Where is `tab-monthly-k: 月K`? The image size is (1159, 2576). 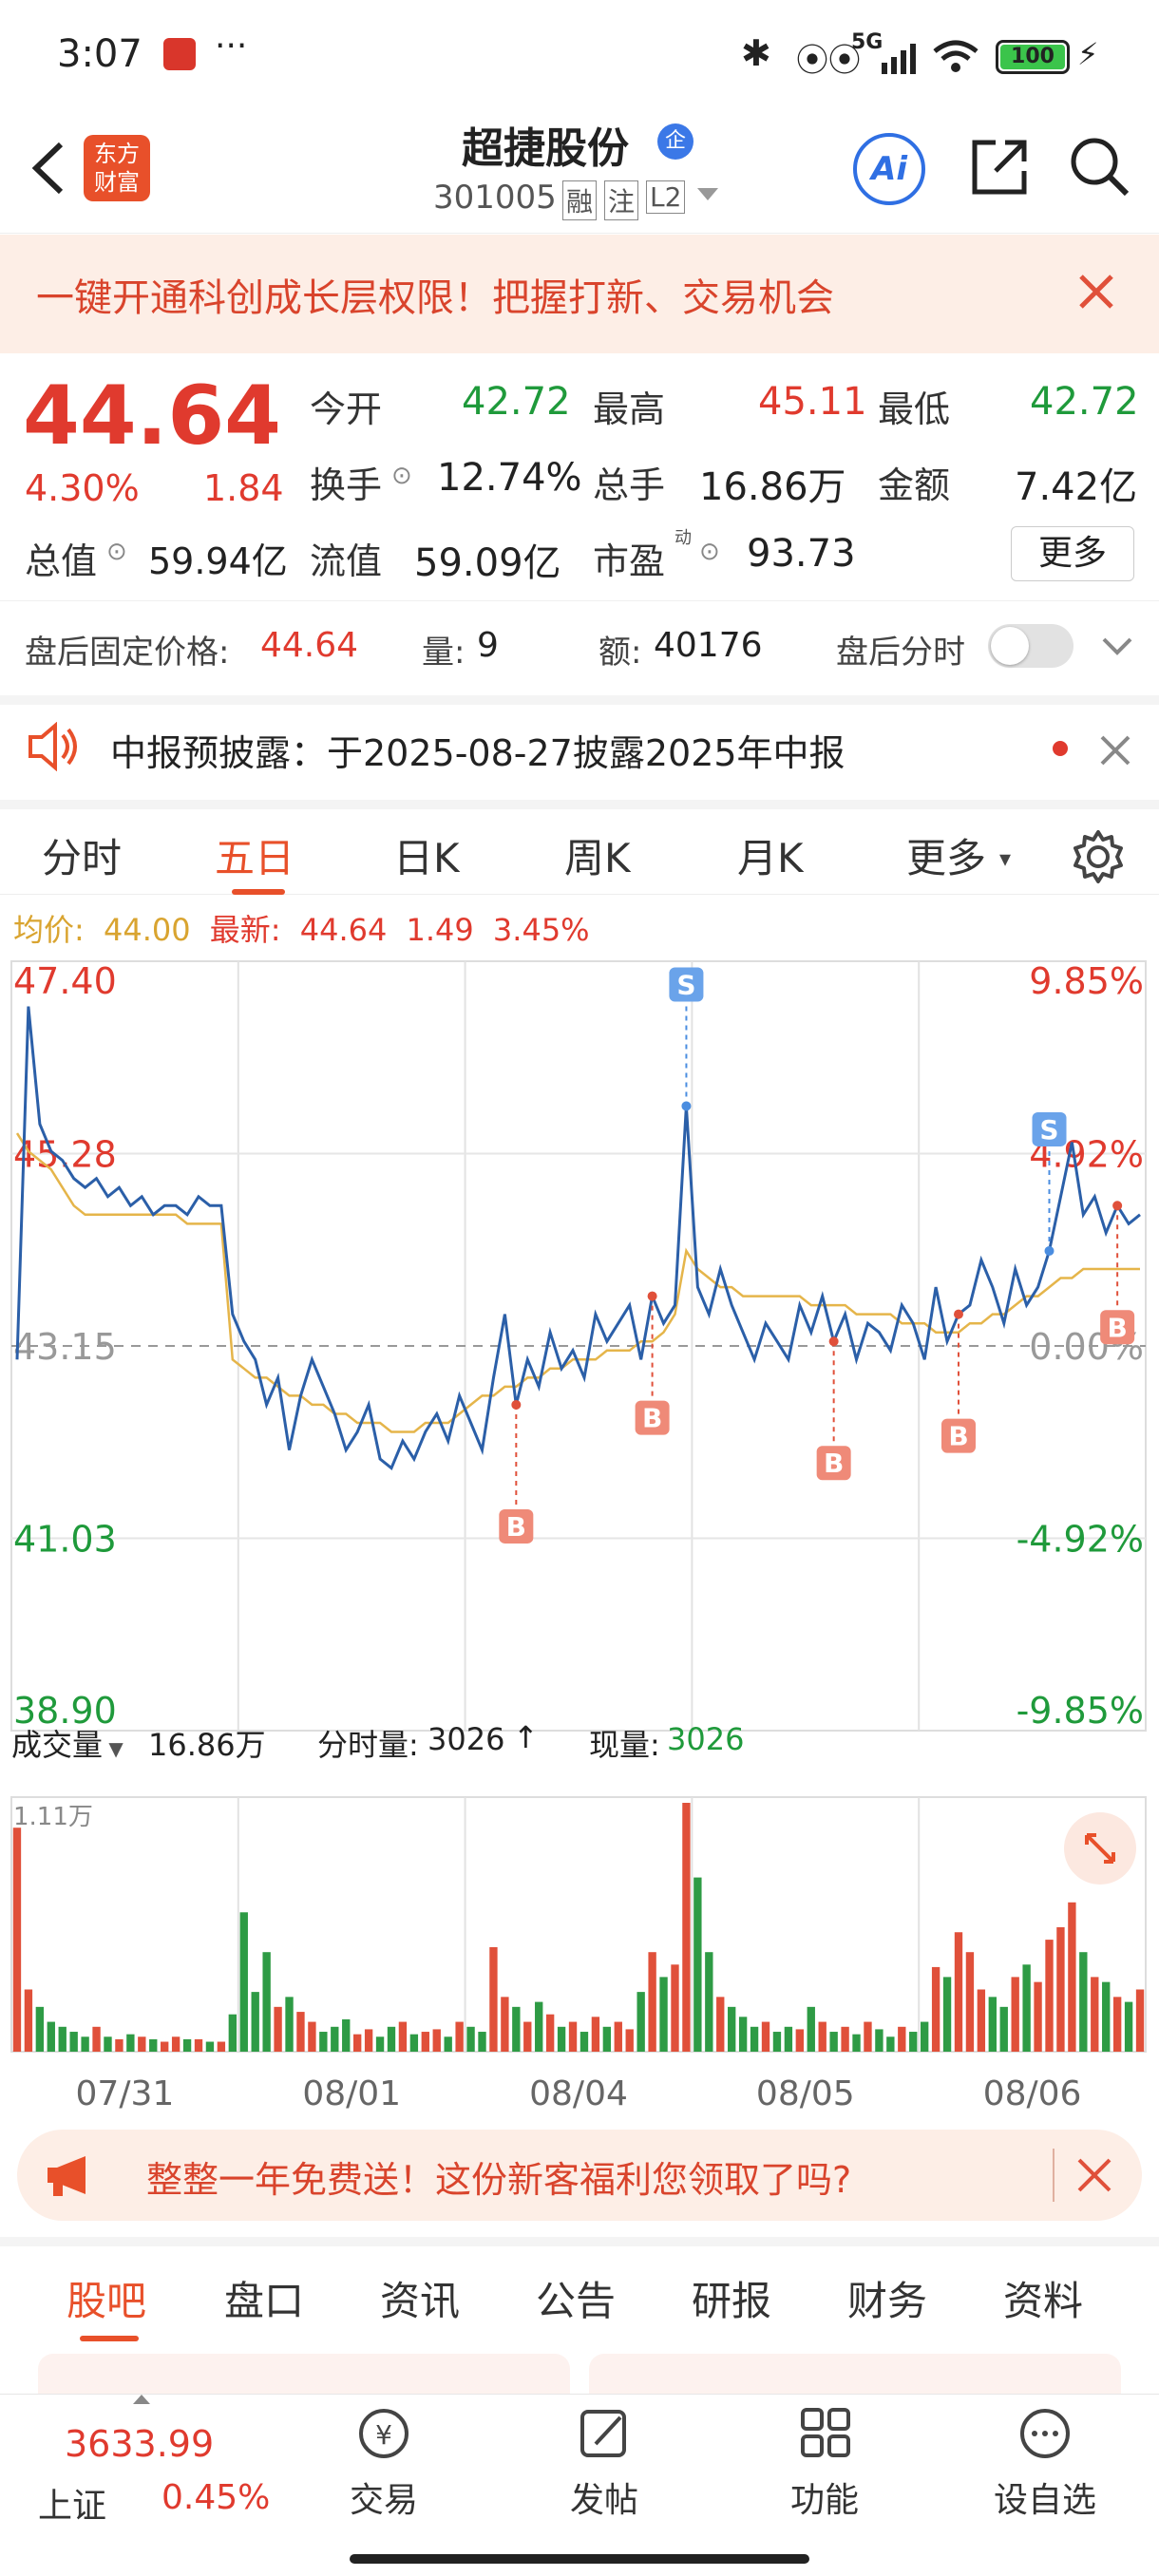
tab-monthly-k: 月K is located at coordinates (770, 858).